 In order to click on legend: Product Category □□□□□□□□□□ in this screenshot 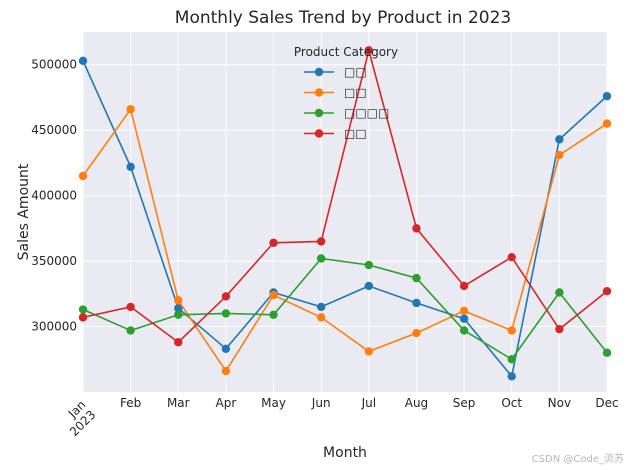, I will do `click(346, 93)`.